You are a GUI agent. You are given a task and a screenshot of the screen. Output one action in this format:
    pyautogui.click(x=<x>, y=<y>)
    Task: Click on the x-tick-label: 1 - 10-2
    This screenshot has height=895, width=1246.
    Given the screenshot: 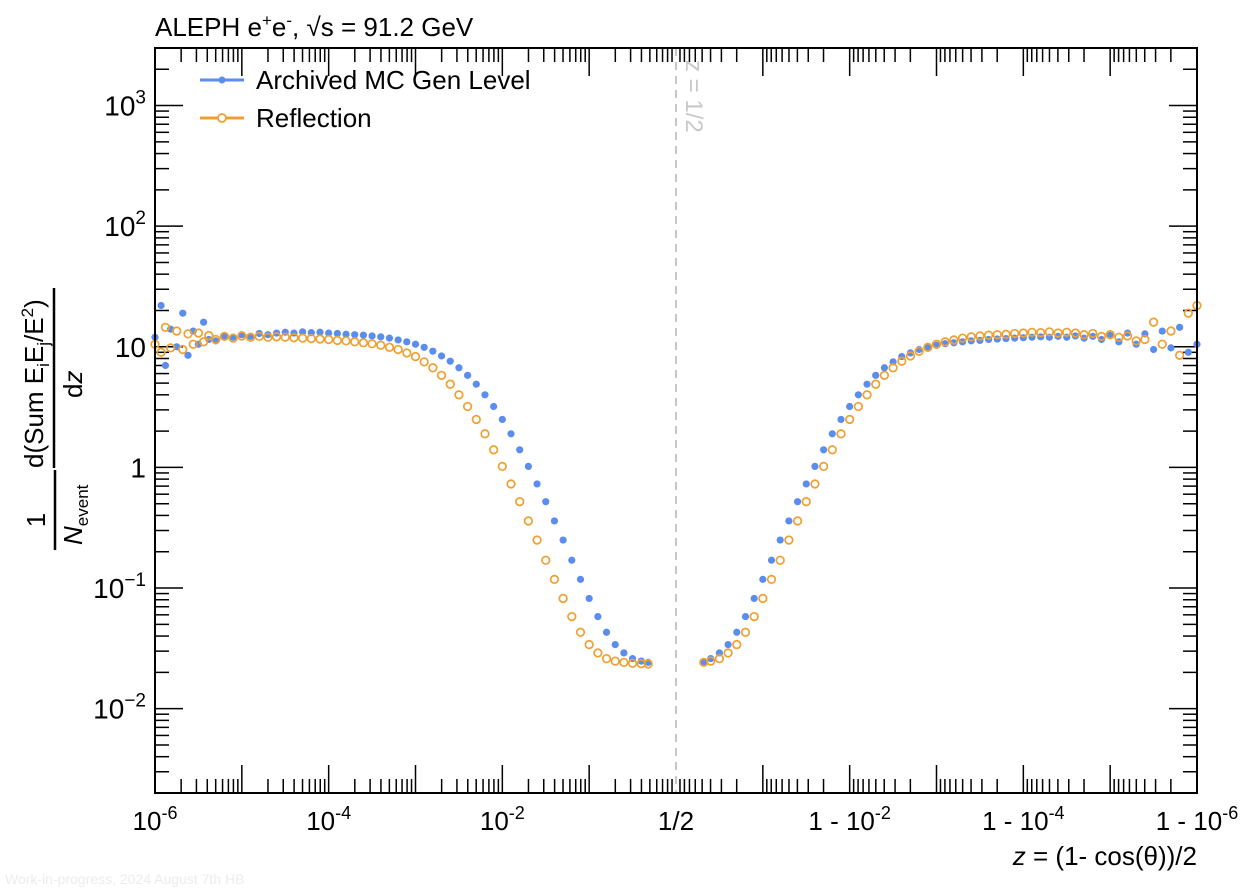 What is the action you would take?
    pyautogui.click(x=849, y=819)
    